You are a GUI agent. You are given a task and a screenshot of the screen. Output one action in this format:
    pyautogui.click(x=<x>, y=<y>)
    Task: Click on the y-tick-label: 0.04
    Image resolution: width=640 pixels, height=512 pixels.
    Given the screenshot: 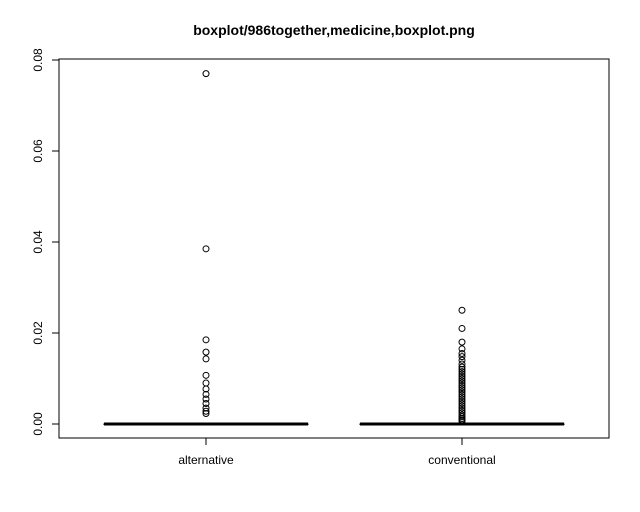 What is the action you would take?
    pyautogui.click(x=38, y=242)
    